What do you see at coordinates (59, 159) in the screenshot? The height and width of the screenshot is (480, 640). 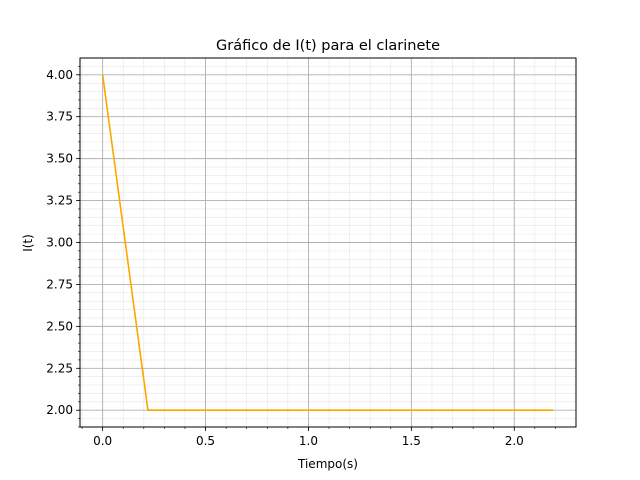 I see `y-tick-label: 3.50` at bounding box center [59, 159].